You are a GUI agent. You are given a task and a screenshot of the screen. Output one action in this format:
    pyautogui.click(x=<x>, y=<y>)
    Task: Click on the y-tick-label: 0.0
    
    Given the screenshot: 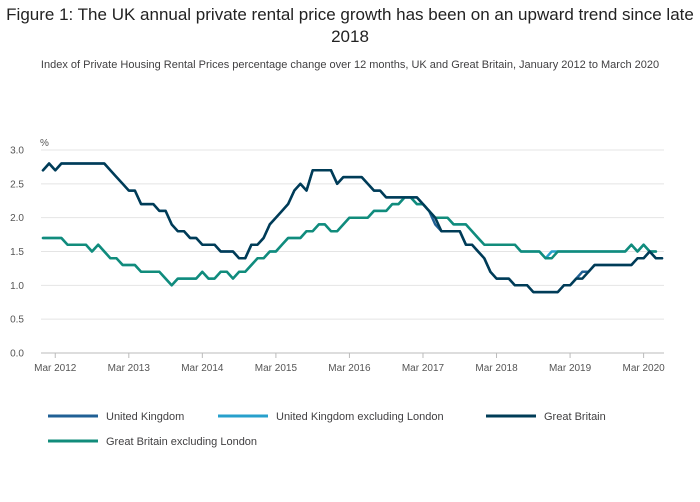 What is the action you would take?
    pyautogui.click(x=17, y=354)
    